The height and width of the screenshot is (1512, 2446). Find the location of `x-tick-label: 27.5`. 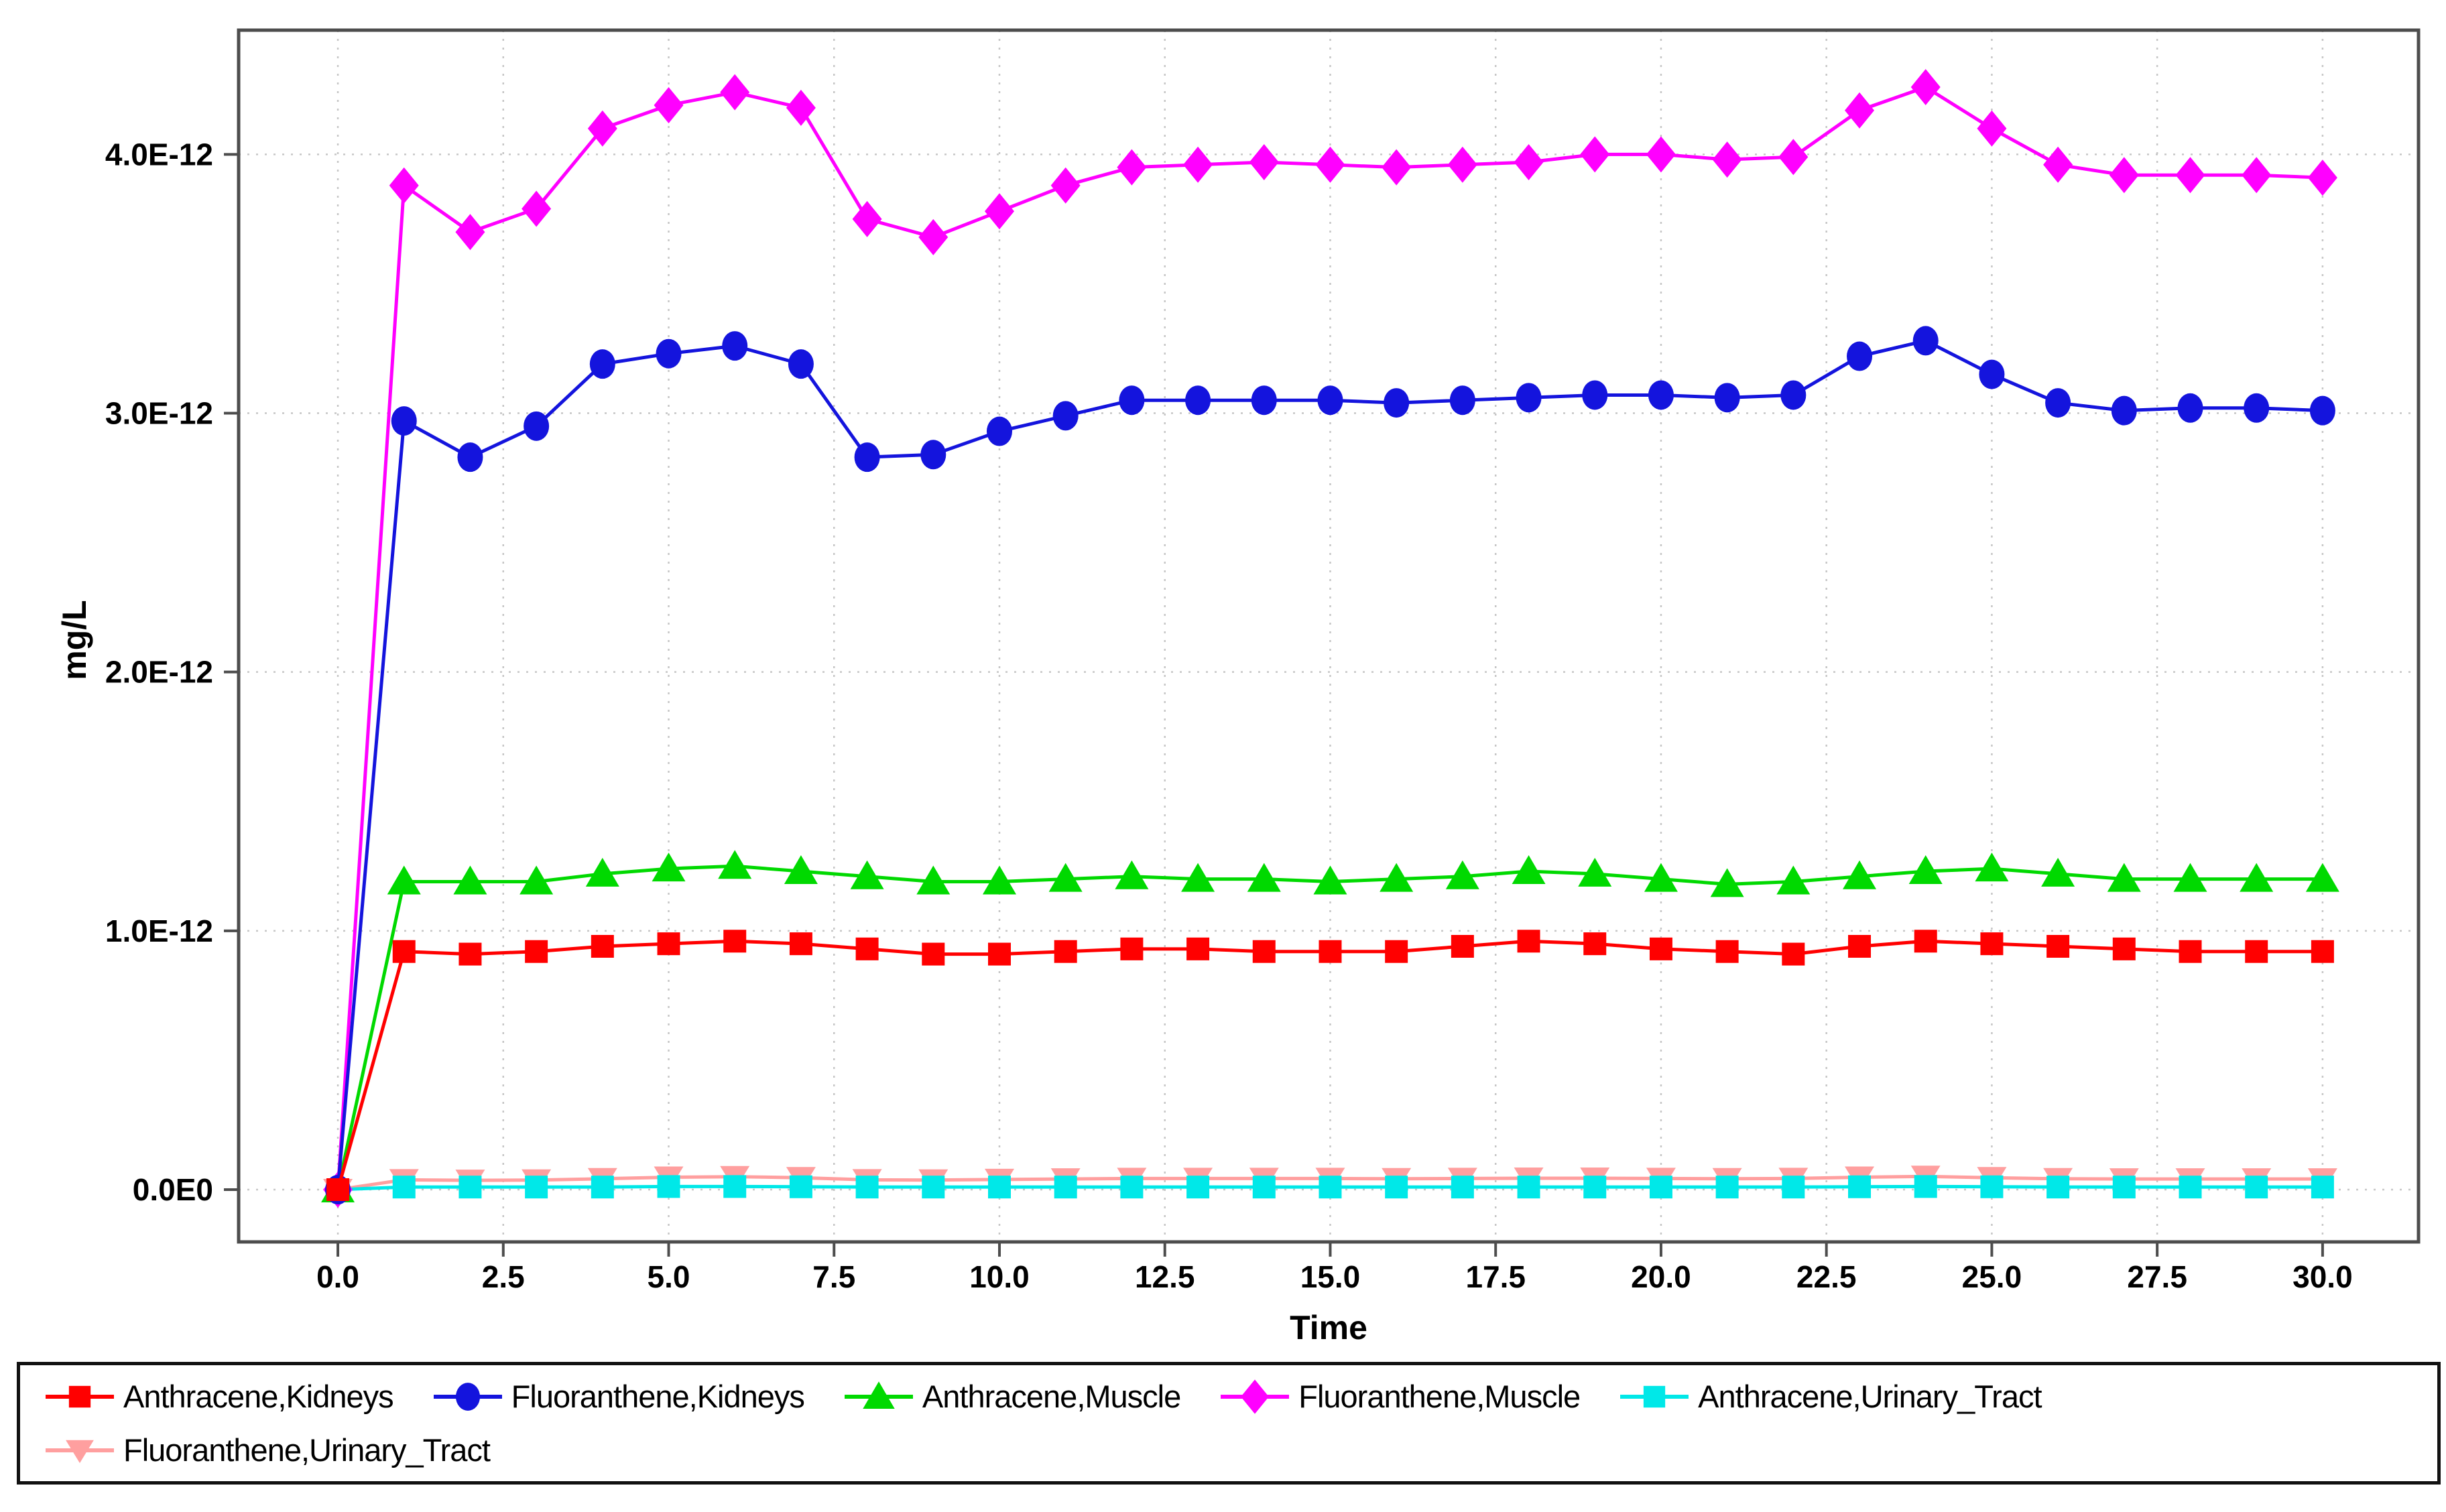

x-tick-label: 27.5 is located at coordinates (2157, 1276).